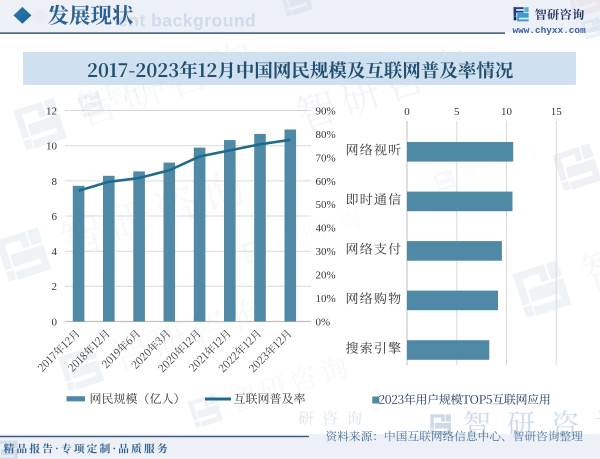  What do you see at coordinates (326, 252) in the screenshot?
I see `svg-text: 30%` at bounding box center [326, 252].